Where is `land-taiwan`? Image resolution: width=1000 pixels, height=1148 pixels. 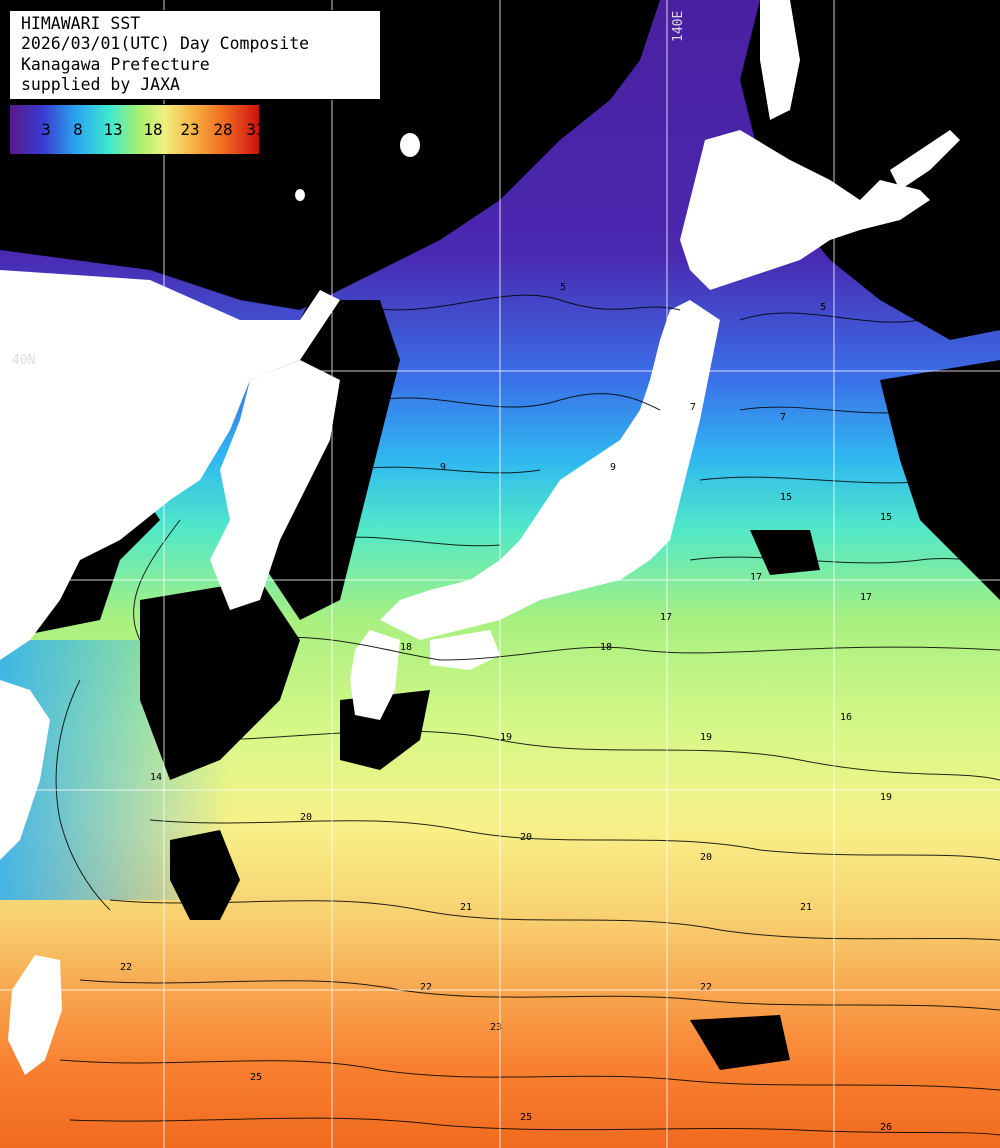
land-taiwan is located at coordinates (35, 1015).